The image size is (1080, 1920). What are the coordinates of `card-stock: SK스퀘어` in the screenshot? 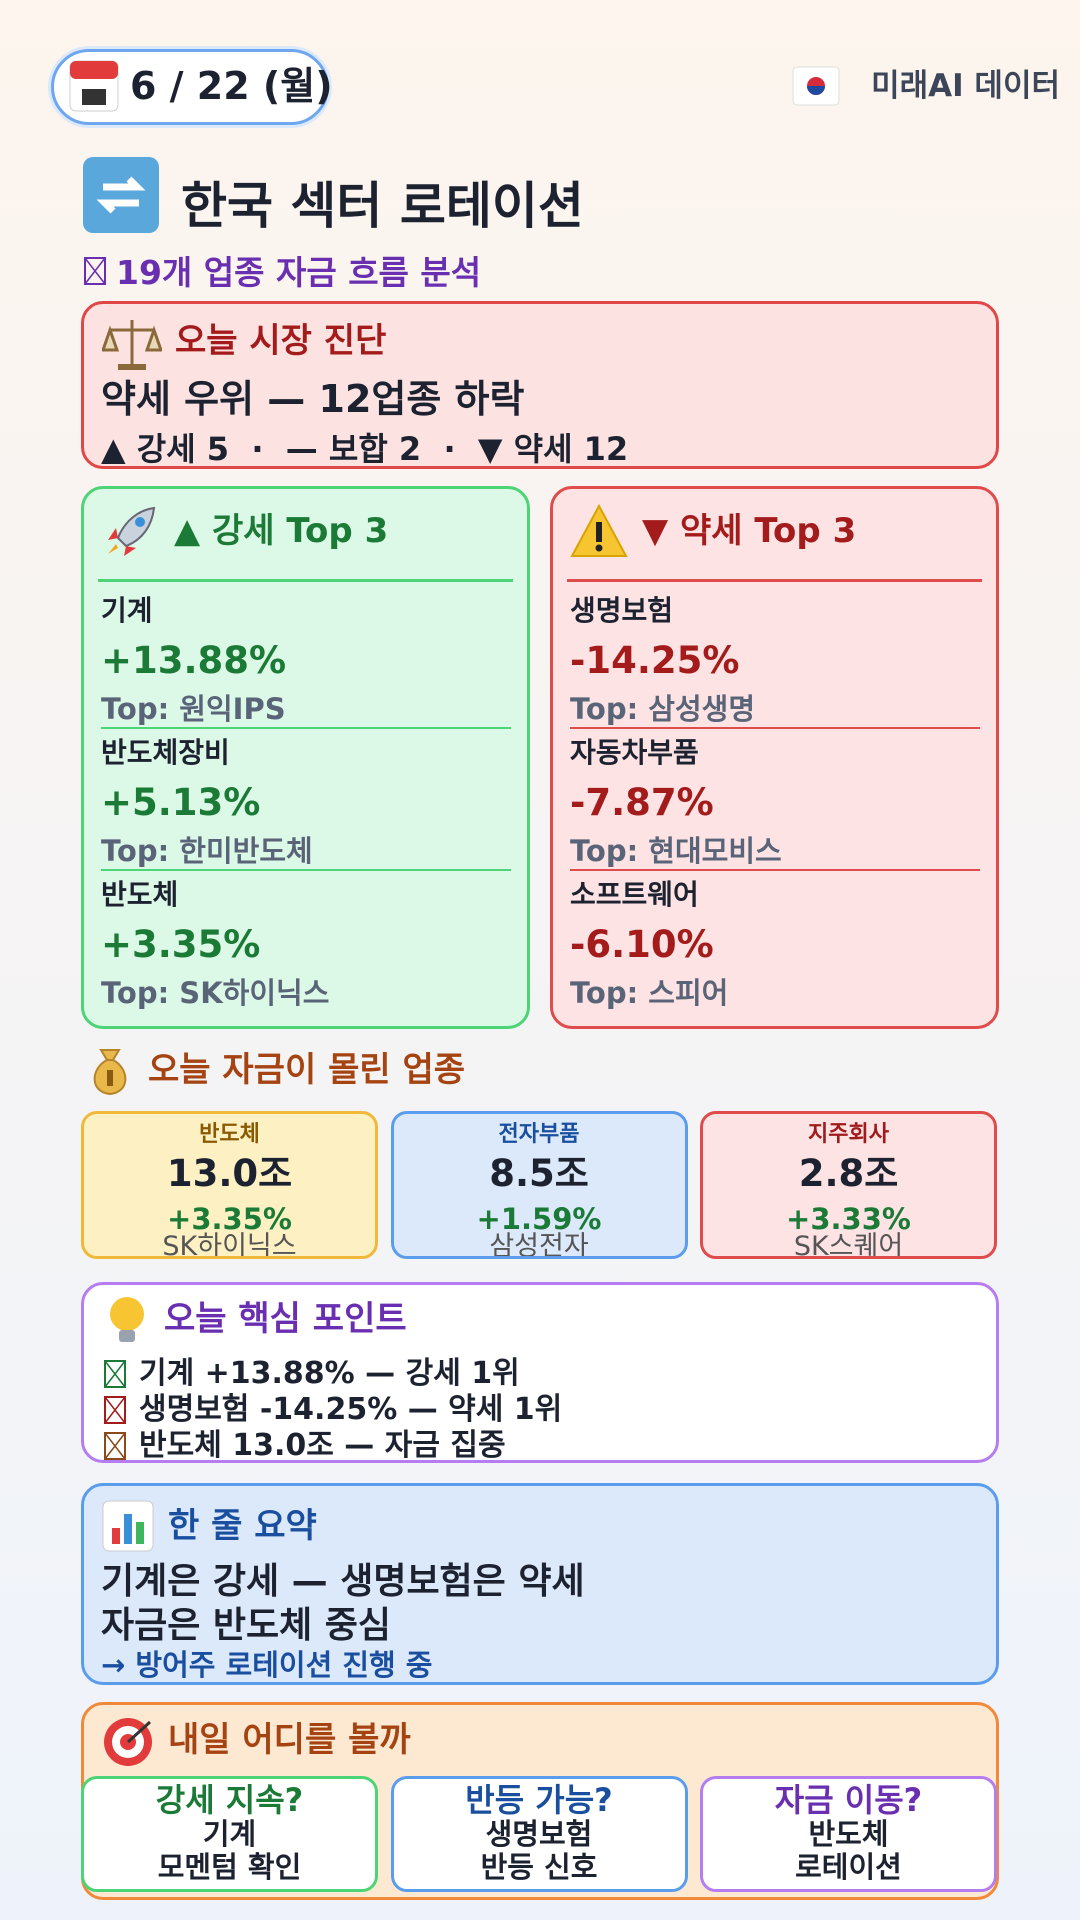 It's located at (848, 1244).